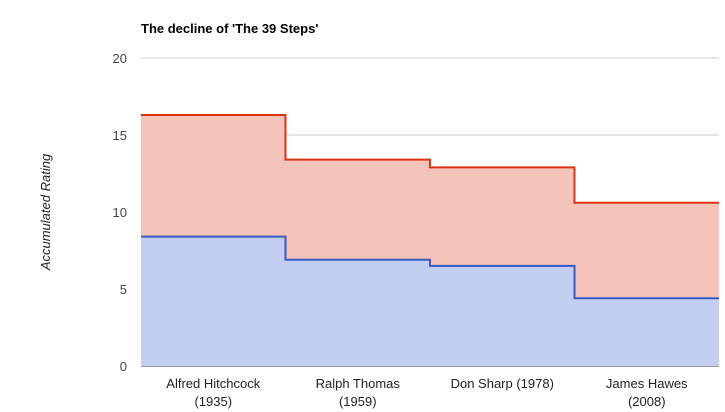 This screenshot has height=412, width=725. What do you see at coordinates (120, 135) in the screenshot?
I see `y-tick-label: 15` at bounding box center [120, 135].